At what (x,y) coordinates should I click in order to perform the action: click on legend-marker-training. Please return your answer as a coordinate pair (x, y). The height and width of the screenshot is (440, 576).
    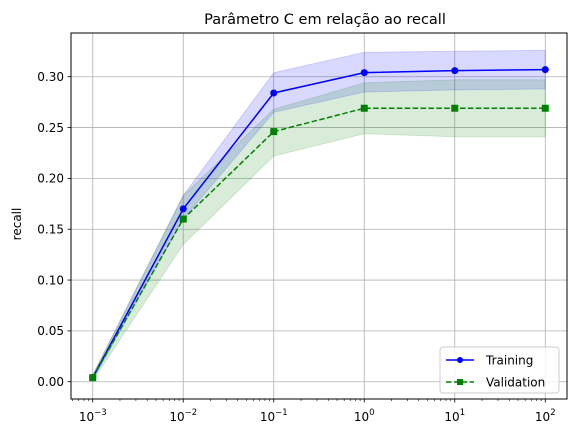
    Looking at the image, I should click on (460, 360).